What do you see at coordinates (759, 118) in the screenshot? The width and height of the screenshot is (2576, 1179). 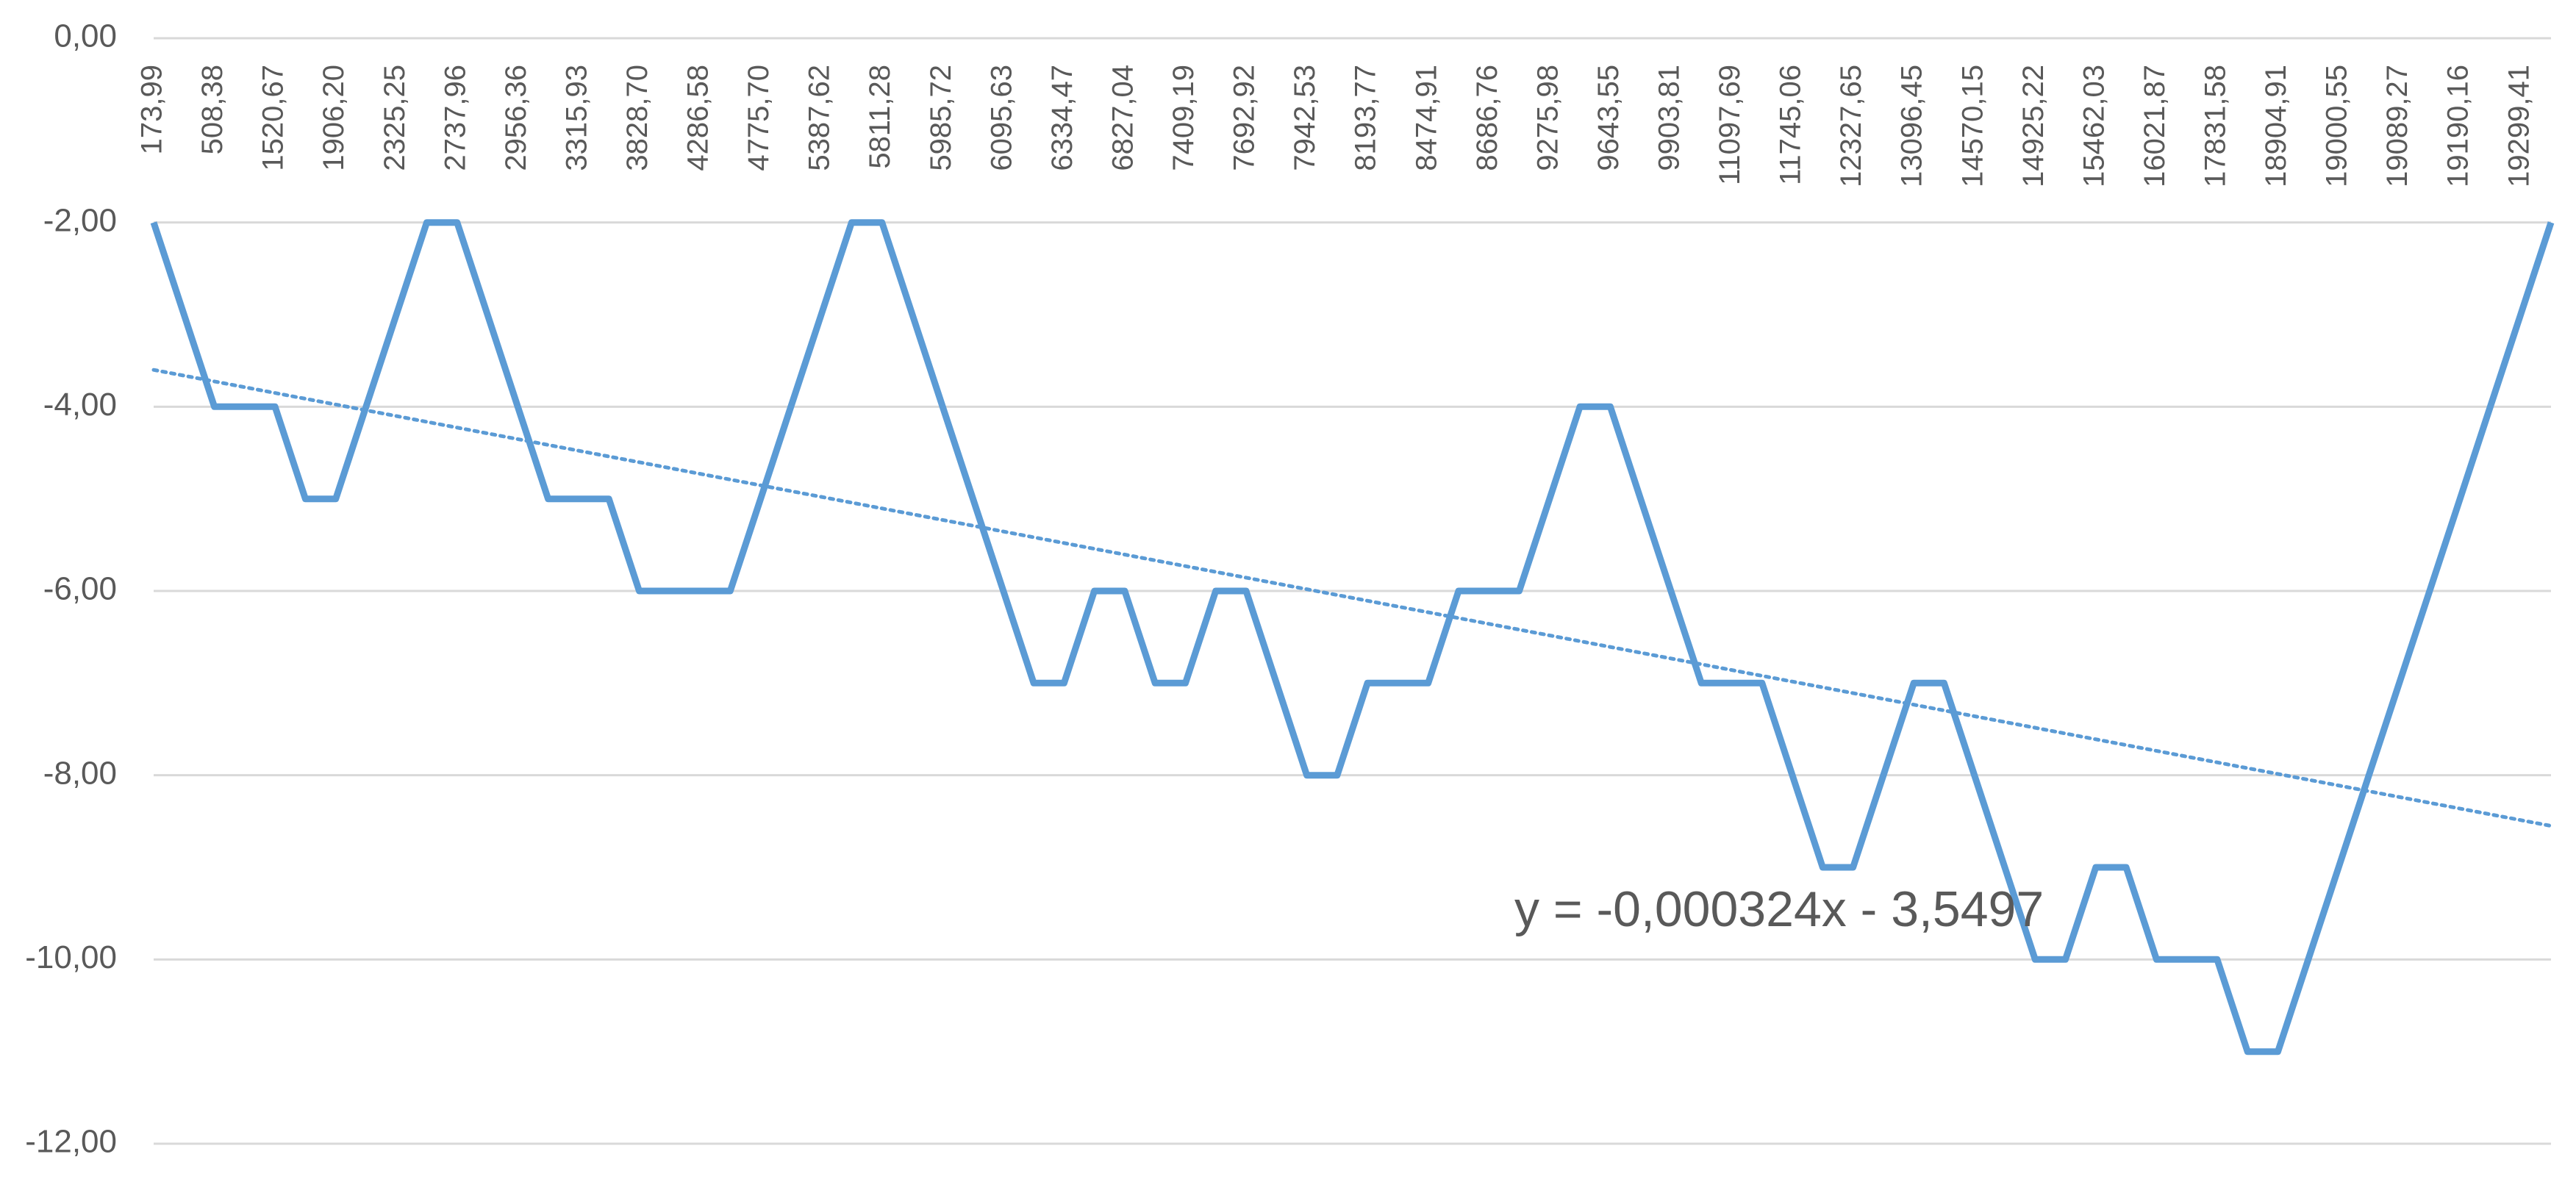 I see `x-tick-label: 4775,70` at bounding box center [759, 118].